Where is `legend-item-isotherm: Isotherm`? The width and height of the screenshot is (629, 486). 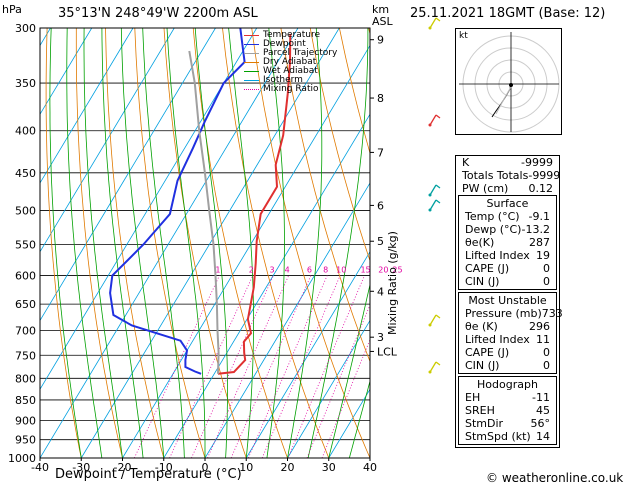
legend-item-isotherm: Isotherm is located at coordinates (290, 80).